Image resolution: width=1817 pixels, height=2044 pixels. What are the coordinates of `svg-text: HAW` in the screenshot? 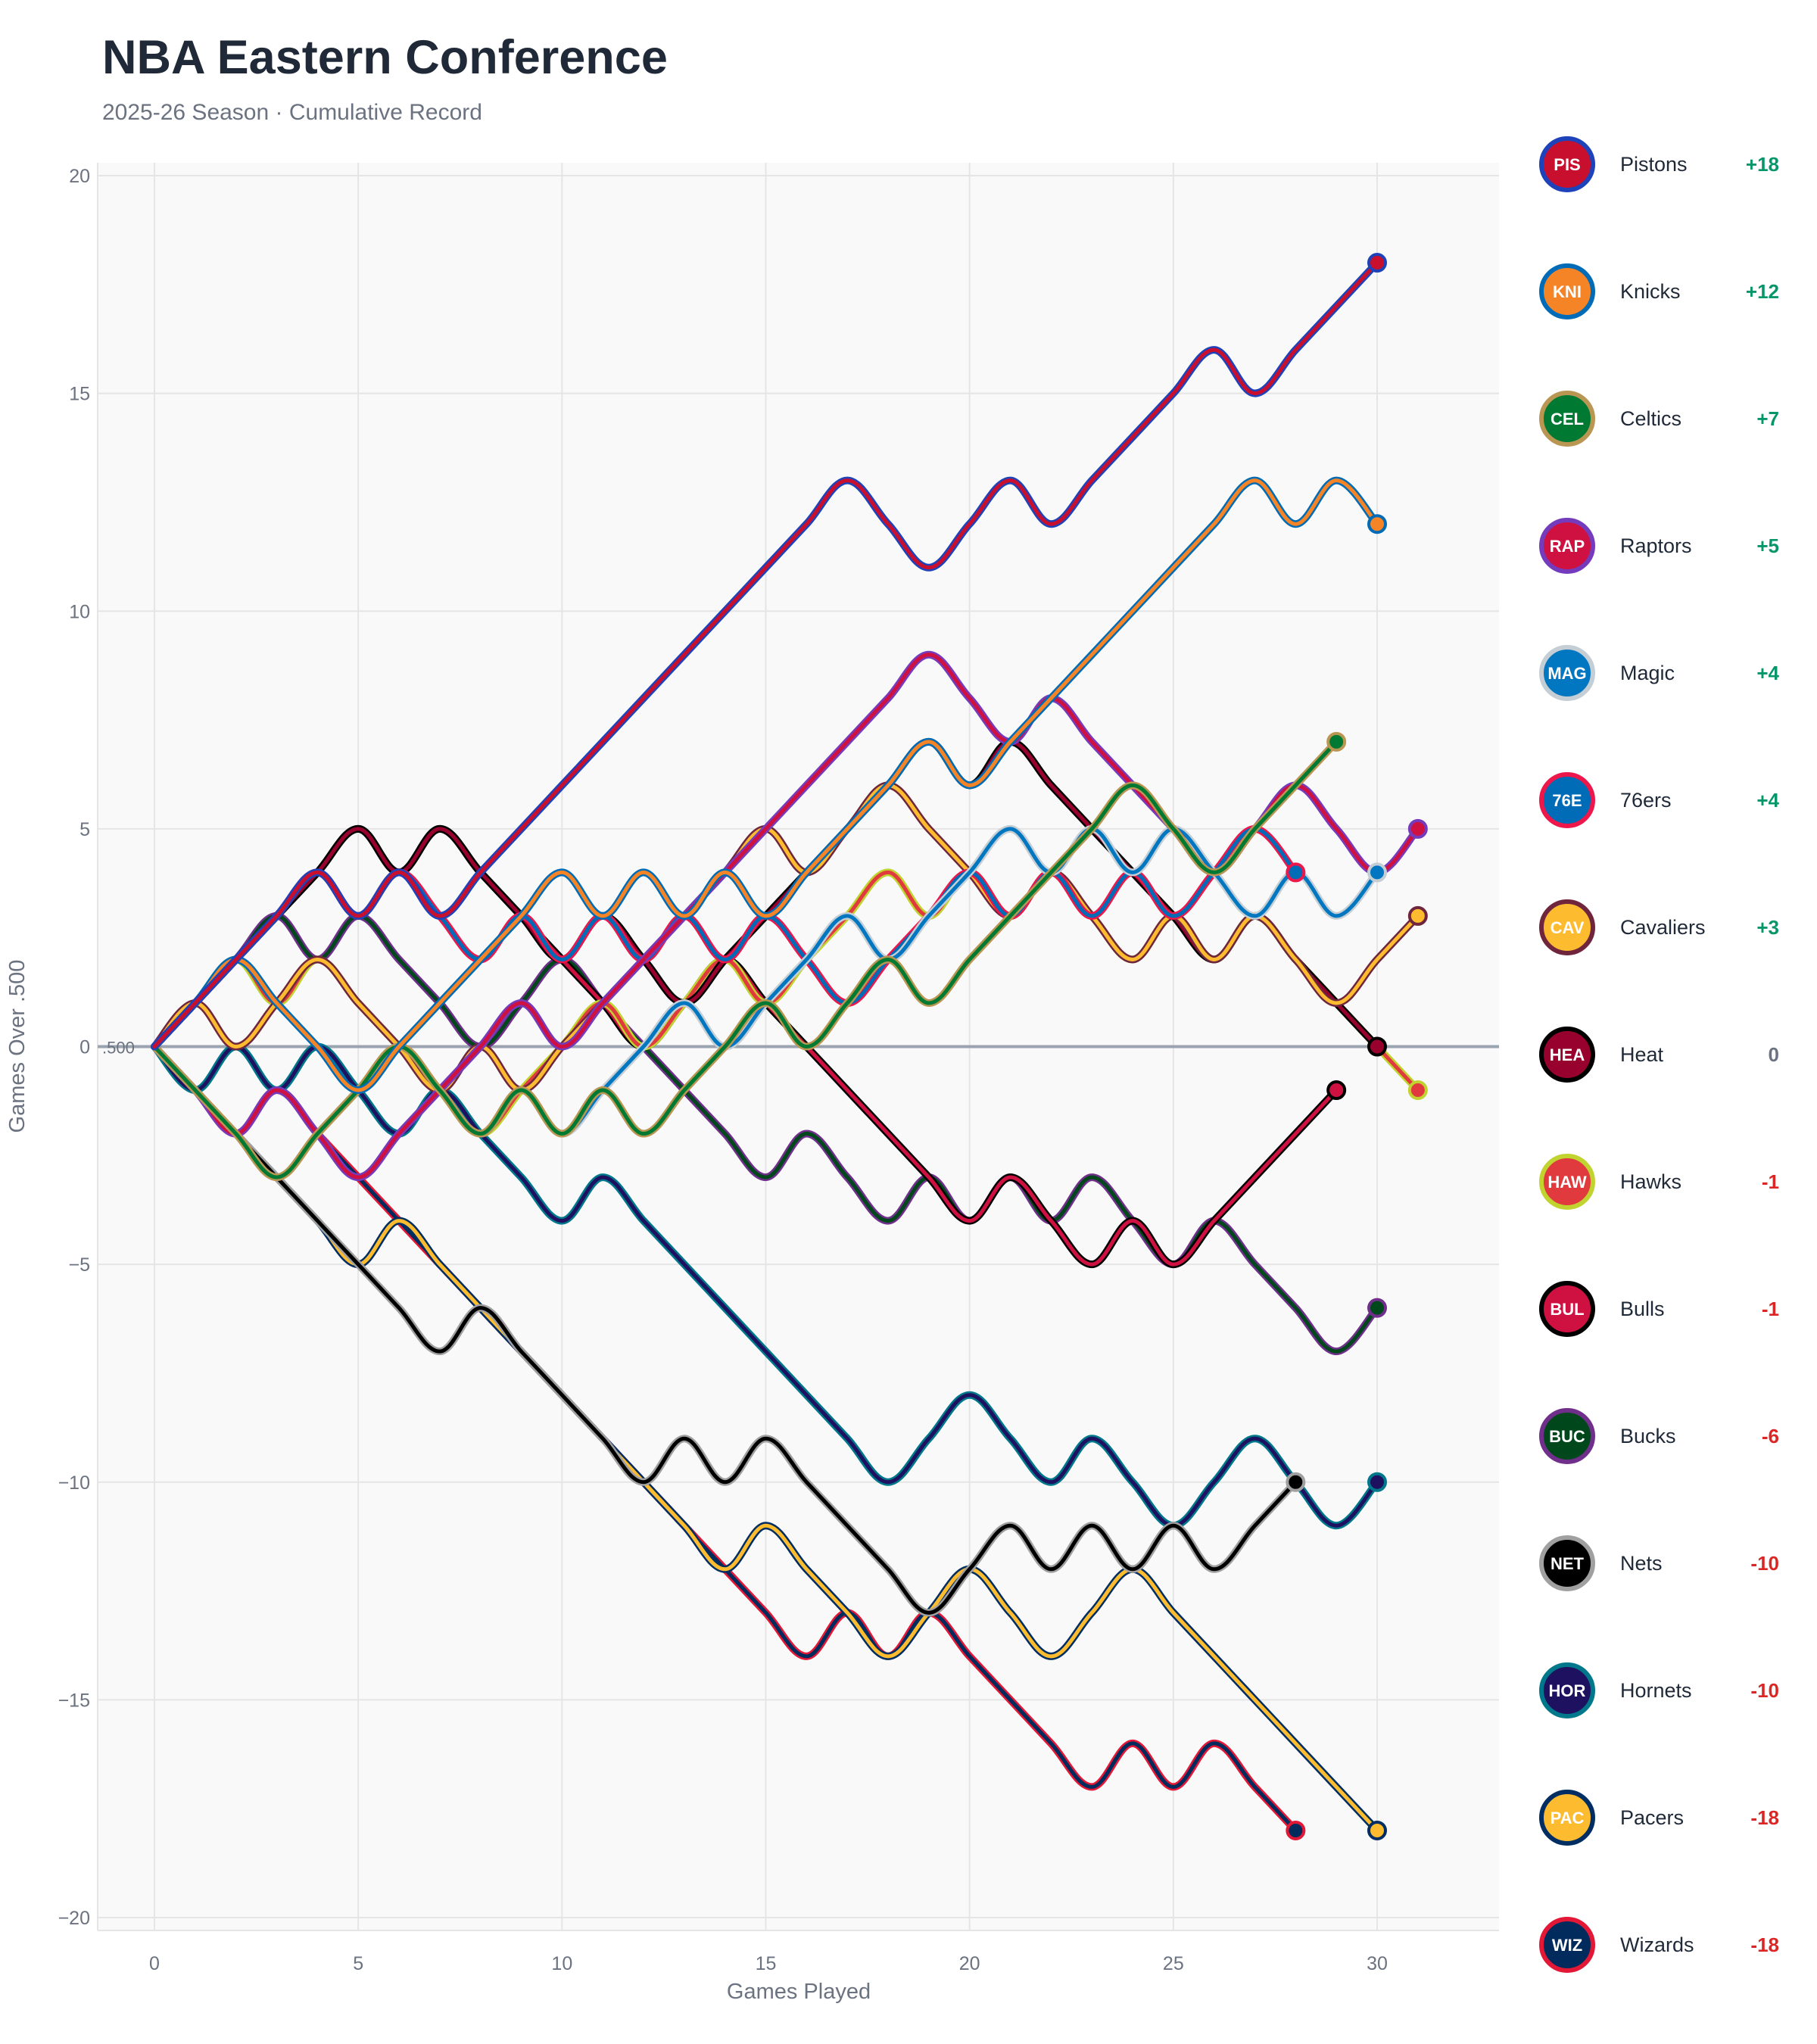 It's located at (1567, 1182).